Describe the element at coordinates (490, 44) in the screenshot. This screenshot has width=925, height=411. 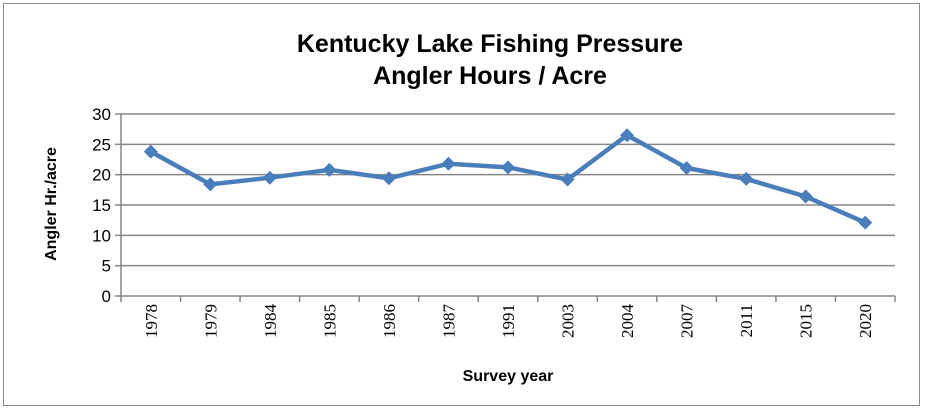
I see `chart-title-line-1: Kentucky Lake Fishing Pressure` at that location.